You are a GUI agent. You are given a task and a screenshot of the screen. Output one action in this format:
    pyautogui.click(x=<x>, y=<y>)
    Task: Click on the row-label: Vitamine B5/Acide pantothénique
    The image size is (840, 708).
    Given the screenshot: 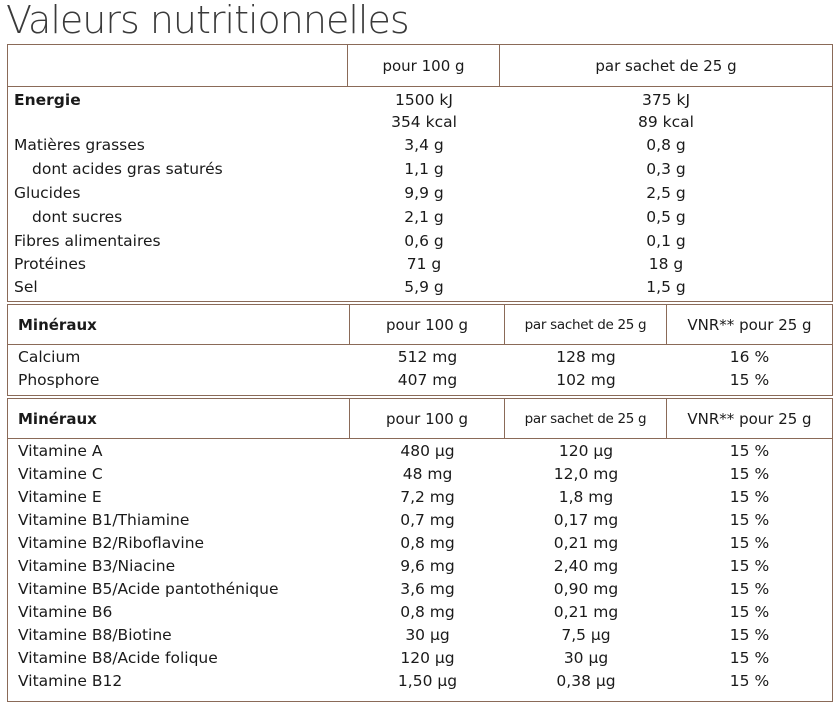 What is the action you would take?
    pyautogui.click(x=148, y=589)
    